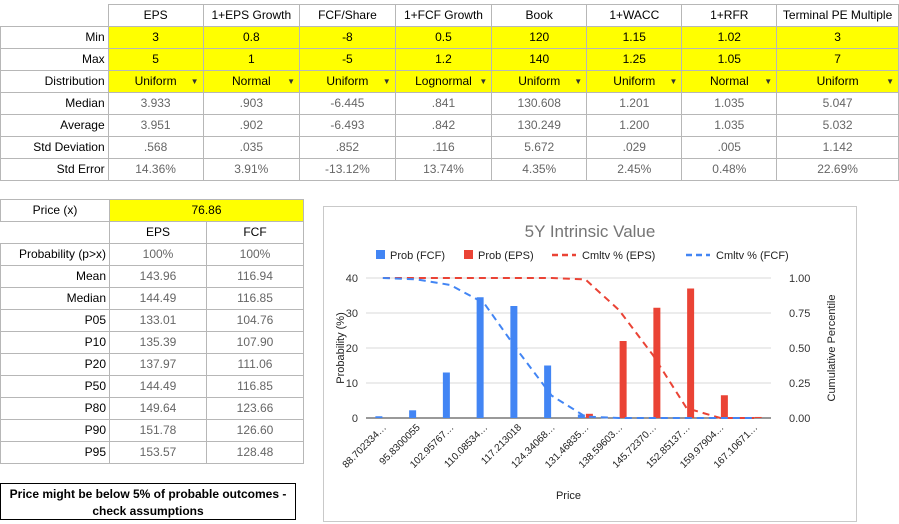  I want to click on table-cell: 130.608, so click(539, 103).